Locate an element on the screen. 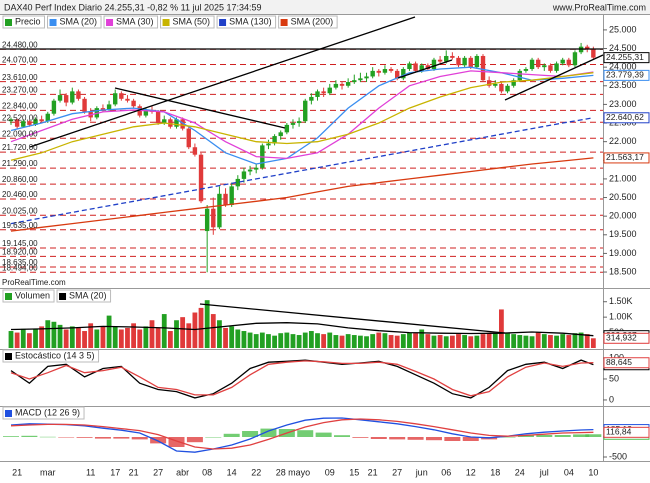 The image size is (650, 483). x-tick-label: 08 is located at coordinates (207, 472).